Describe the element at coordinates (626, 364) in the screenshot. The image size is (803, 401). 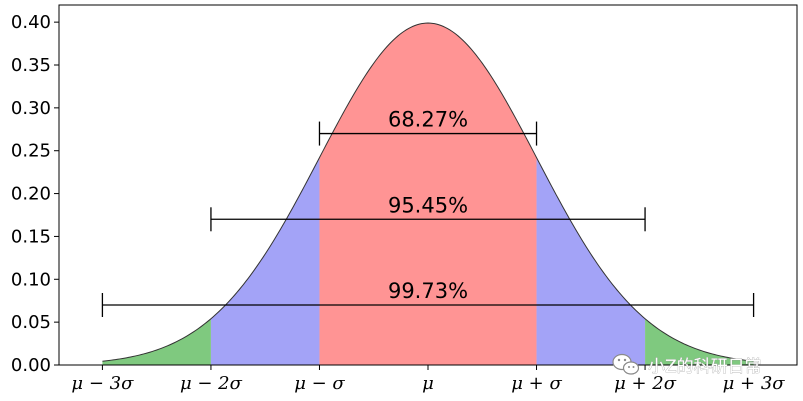
I see `wechat-icon` at that location.